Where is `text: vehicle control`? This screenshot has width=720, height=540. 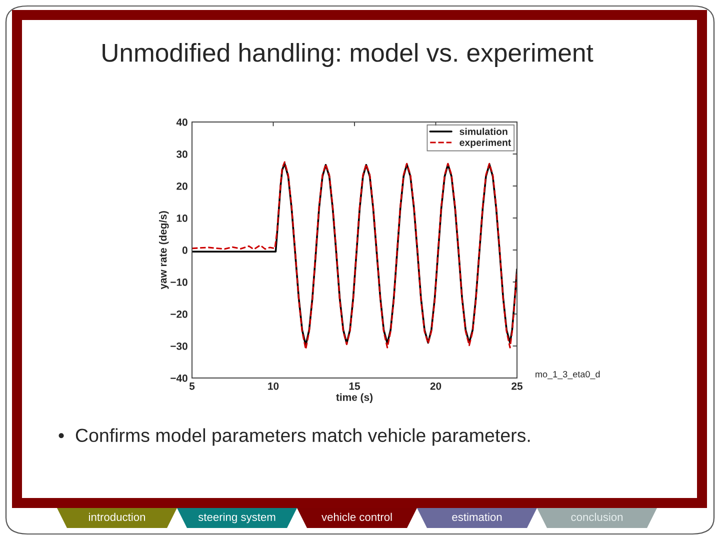 text: vehicle control is located at coordinates (357, 516).